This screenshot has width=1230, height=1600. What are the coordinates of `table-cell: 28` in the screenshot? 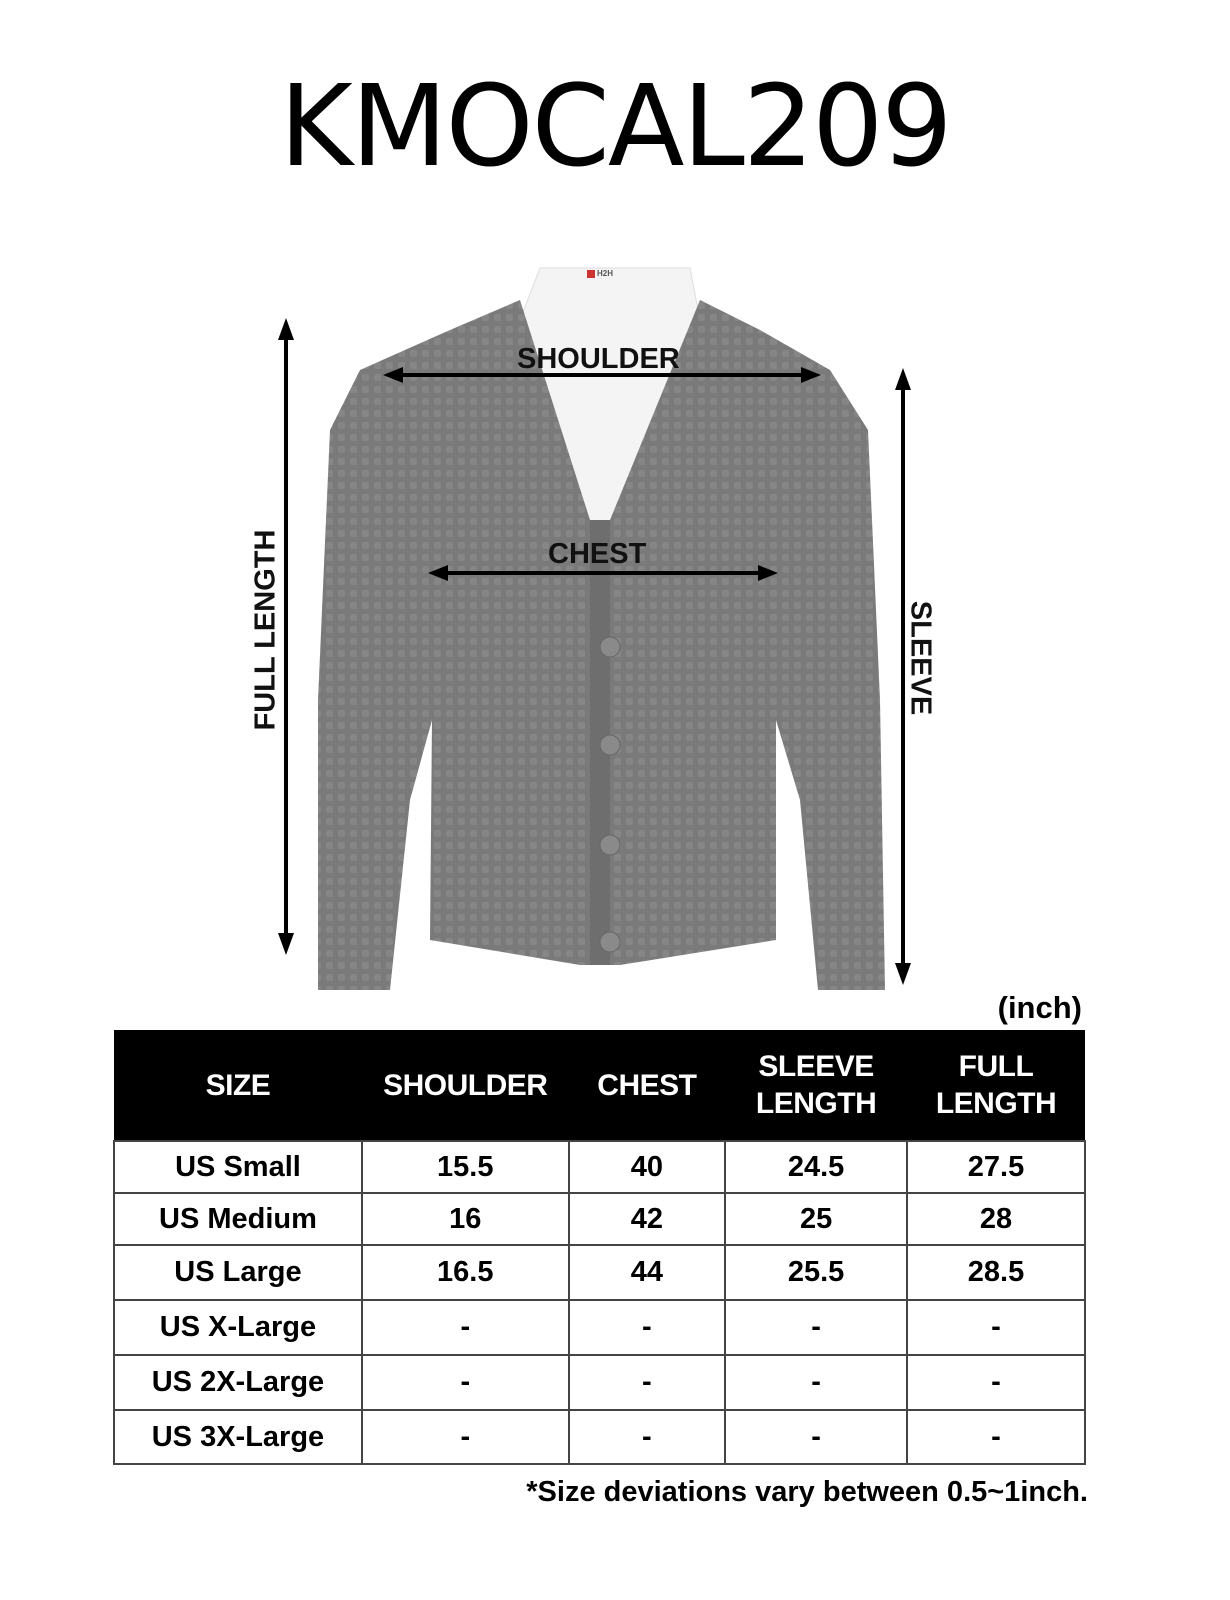 It's located at (996, 1219).